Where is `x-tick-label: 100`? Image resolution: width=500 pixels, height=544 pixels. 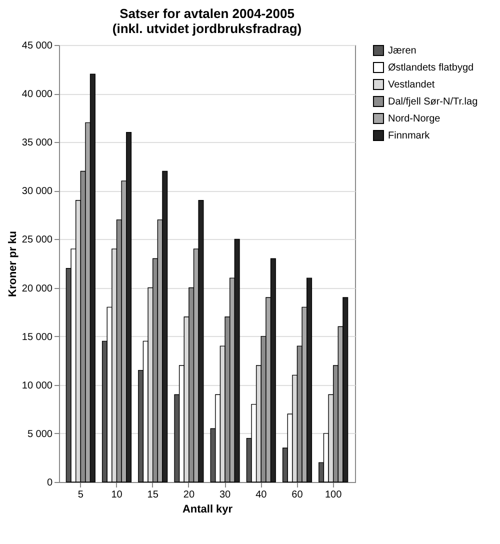 x-tick-label: 100 is located at coordinates (333, 495).